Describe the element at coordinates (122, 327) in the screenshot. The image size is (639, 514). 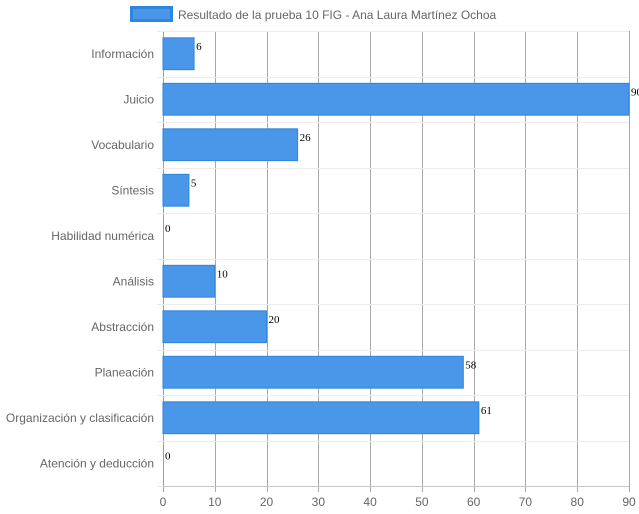
I see `category-label: Abstracción` at that location.